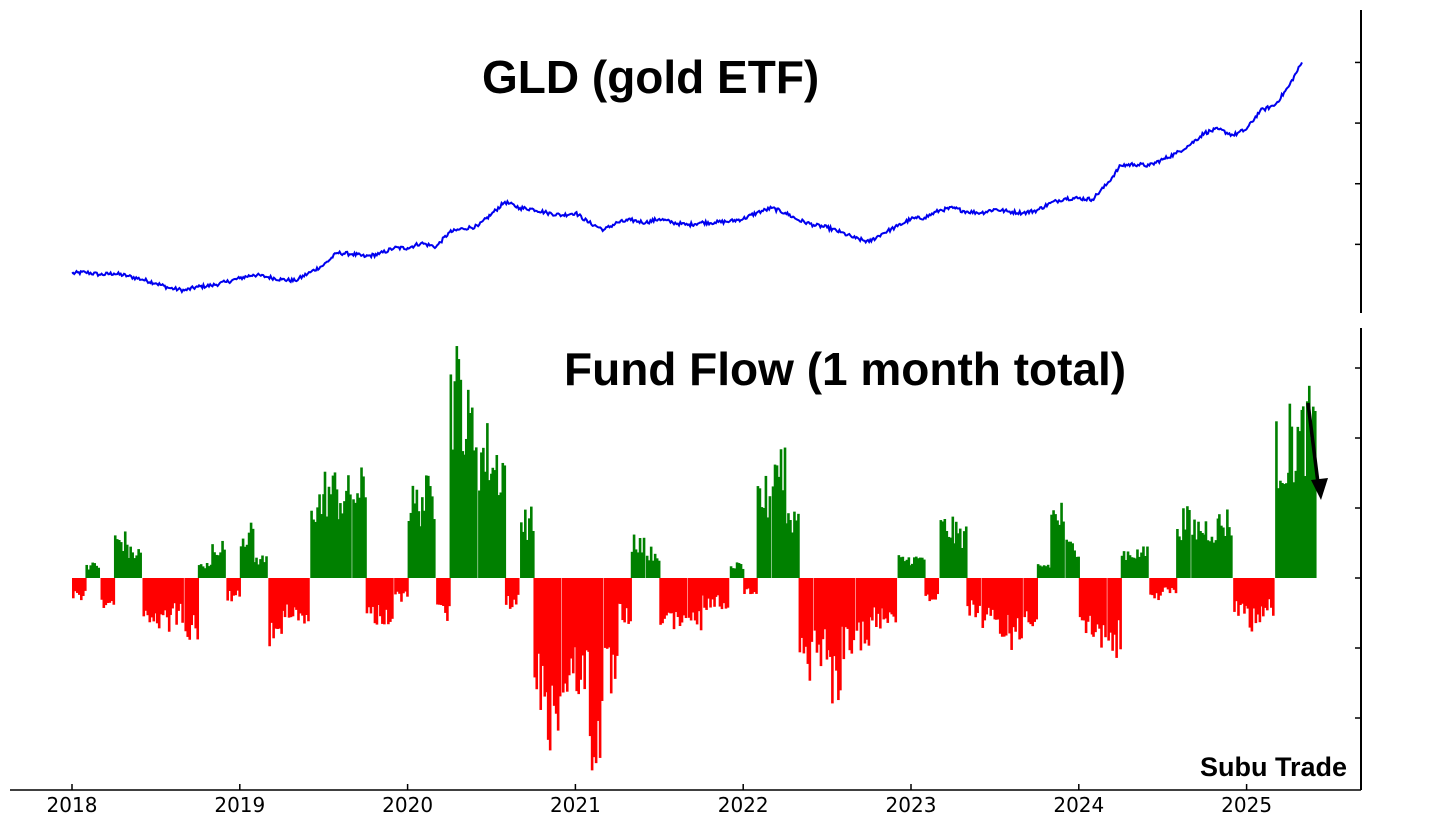  What do you see at coordinates (1274, 767) in the screenshot?
I see `watermark: Subu Trade` at bounding box center [1274, 767].